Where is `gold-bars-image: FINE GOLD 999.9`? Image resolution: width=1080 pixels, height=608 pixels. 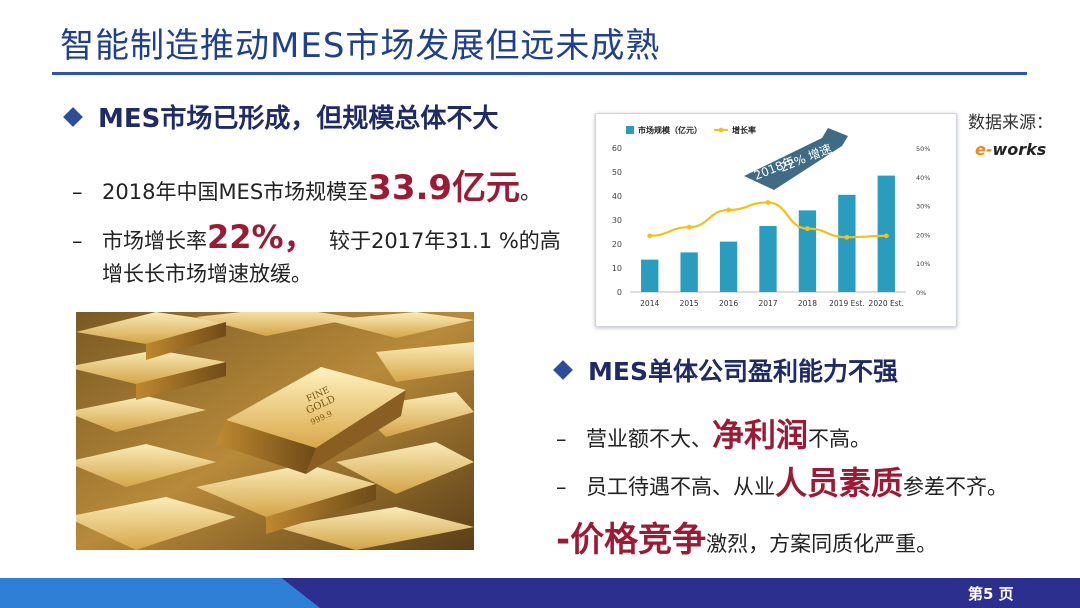
gold-bars-image: FINE GOLD 999.9 is located at coordinates (275, 431).